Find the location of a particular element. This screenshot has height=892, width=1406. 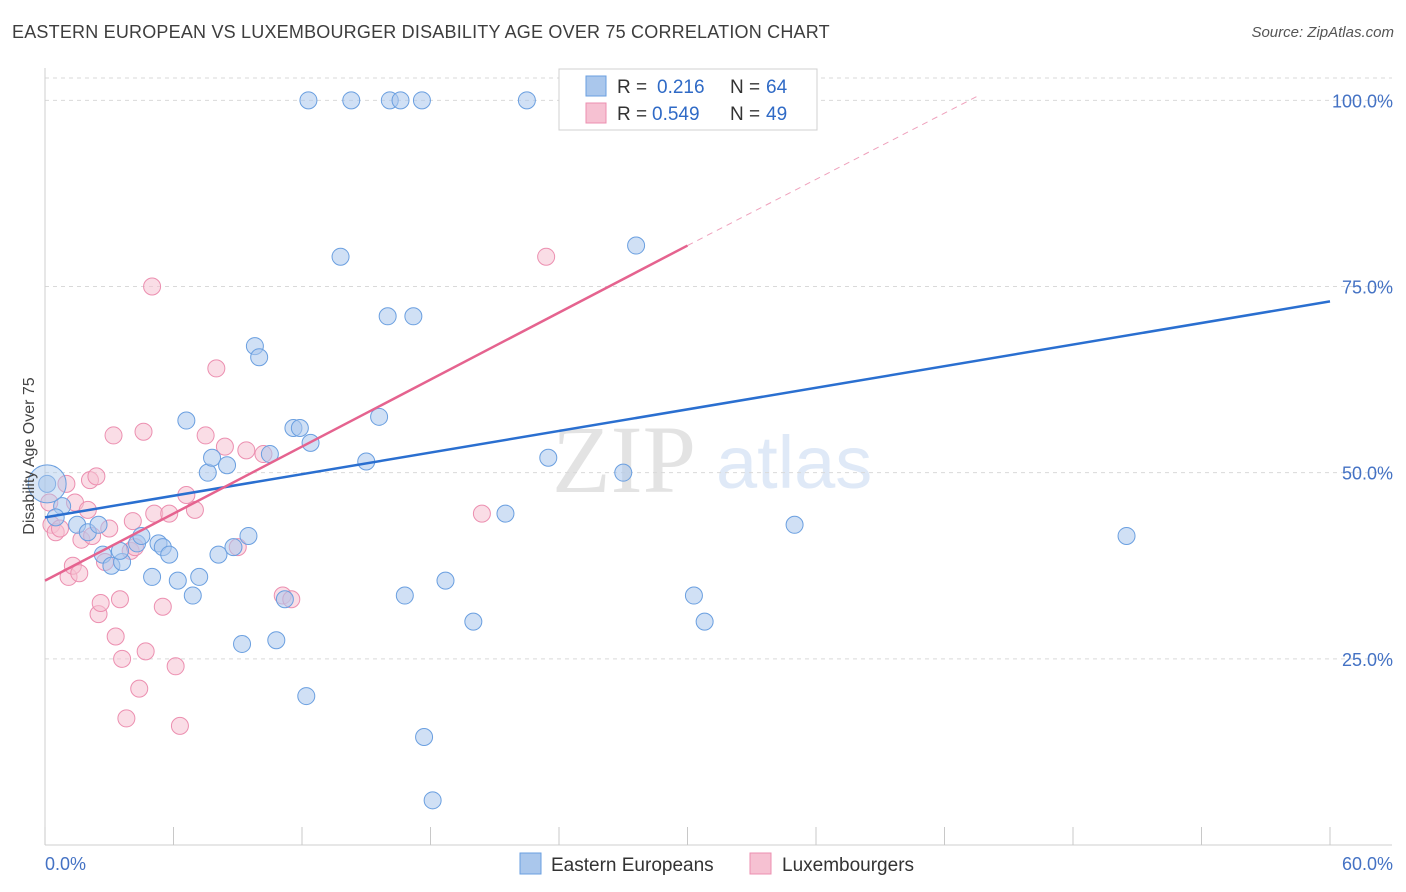

series-legend-label-blue: Eastern Europeans is located at coordinates (632, 865).